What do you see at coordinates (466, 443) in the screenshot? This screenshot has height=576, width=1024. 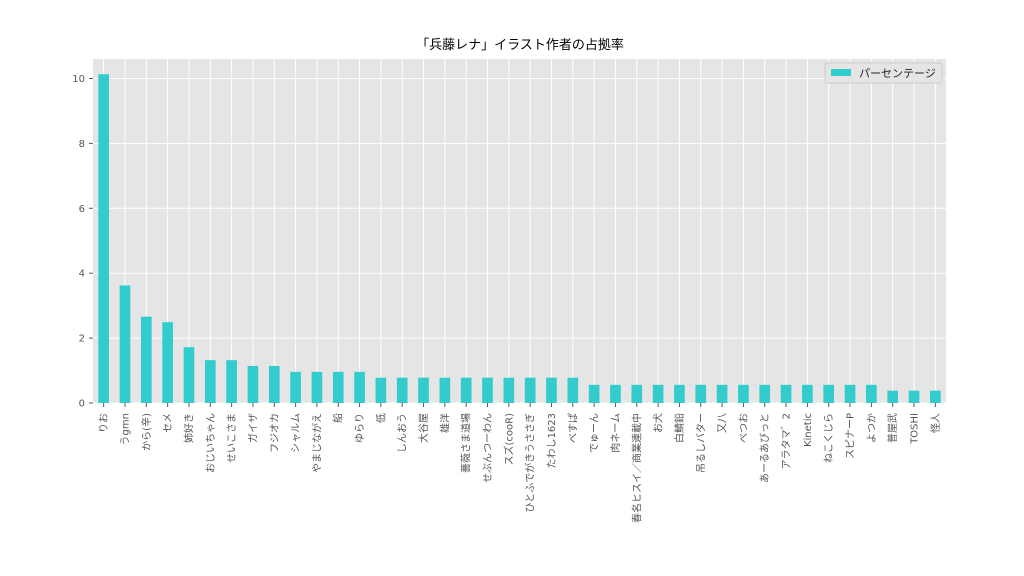 I see `x-tick-label: 薔薇さま道場` at bounding box center [466, 443].